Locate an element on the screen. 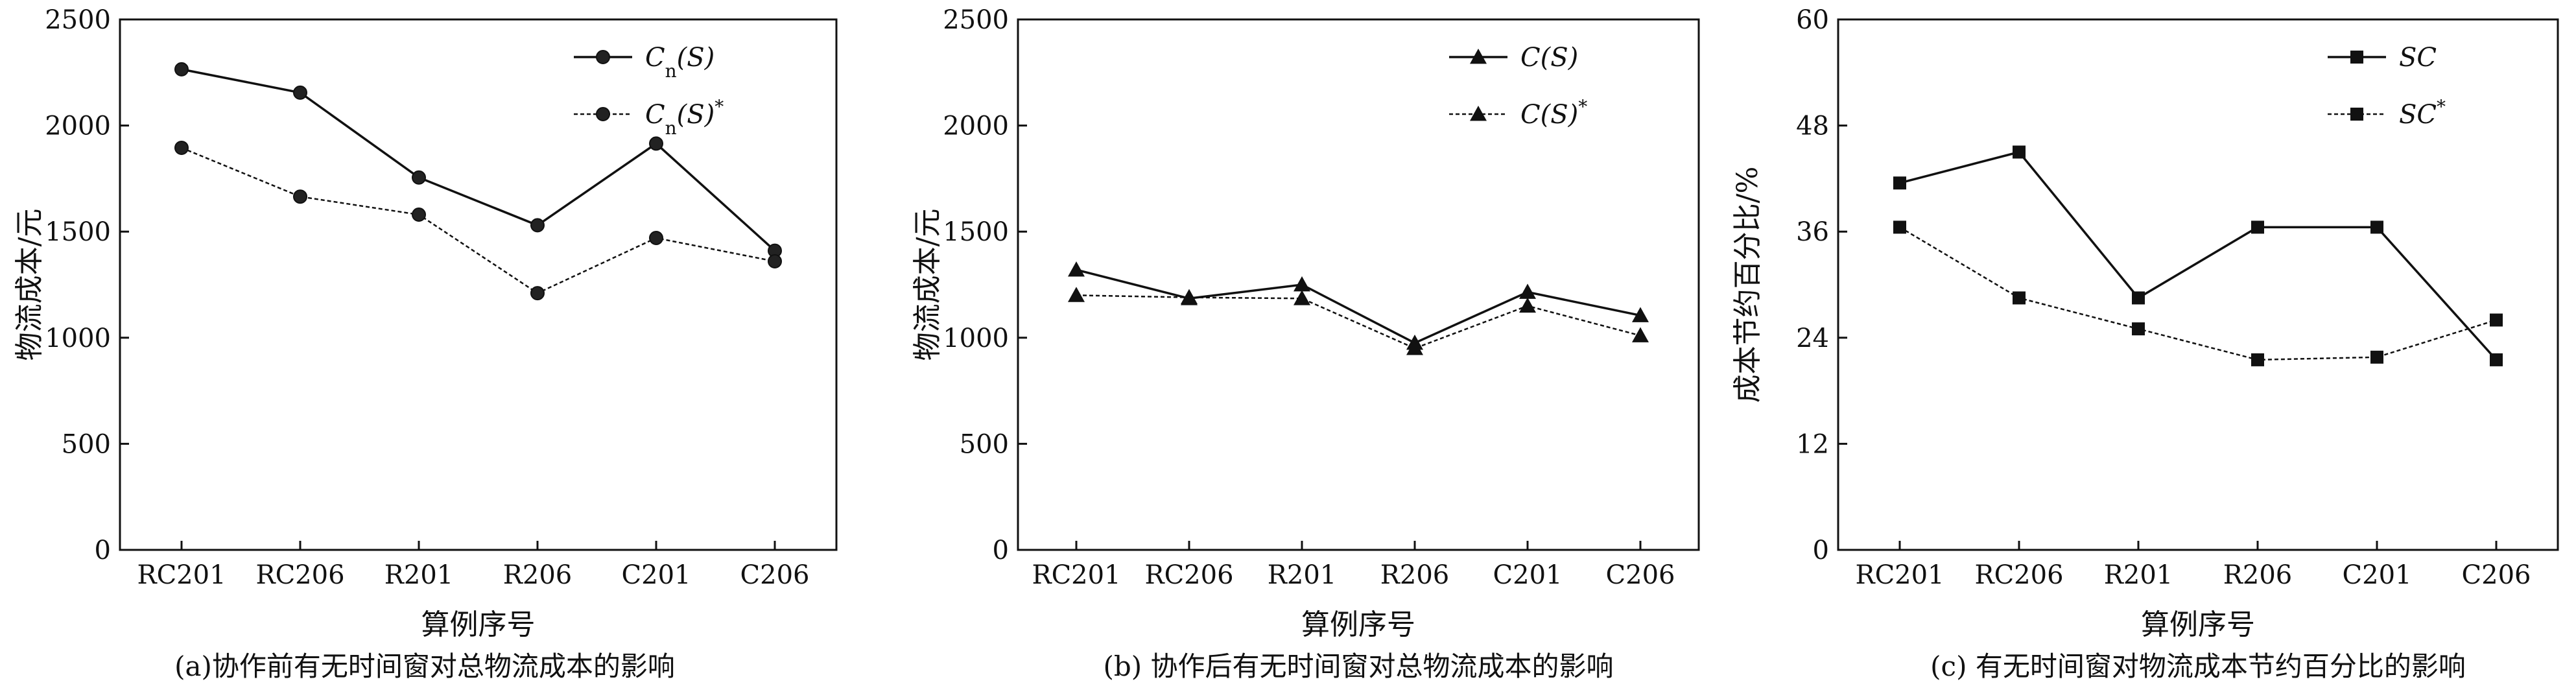 The width and height of the screenshot is (2576, 688). legend-label: Cn(S) is located at coordinates (680, 62).